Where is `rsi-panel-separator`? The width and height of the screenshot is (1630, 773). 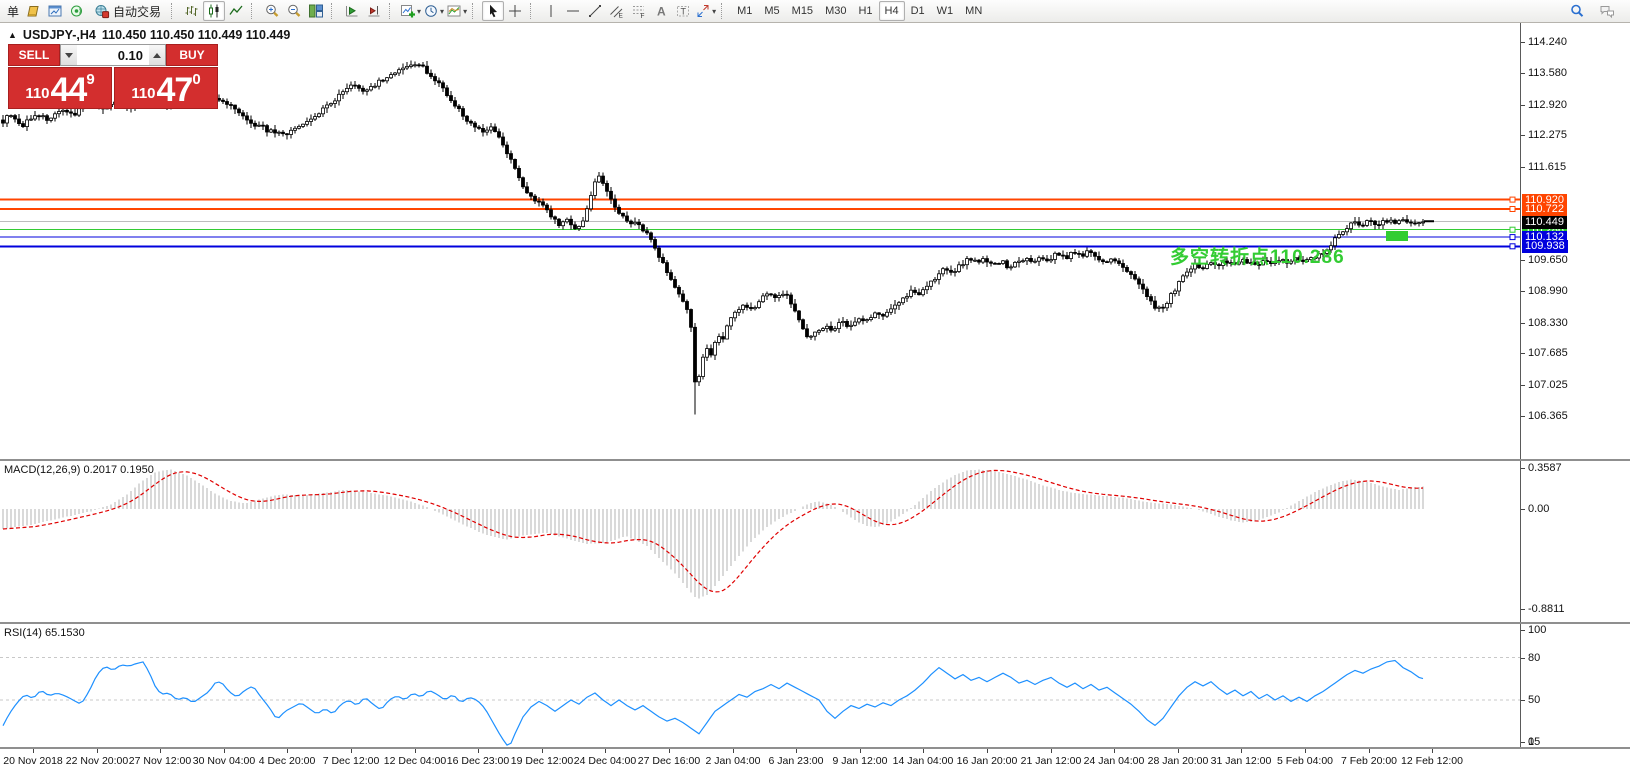 rsi-panel-separator is located at coordinates (815, 623).